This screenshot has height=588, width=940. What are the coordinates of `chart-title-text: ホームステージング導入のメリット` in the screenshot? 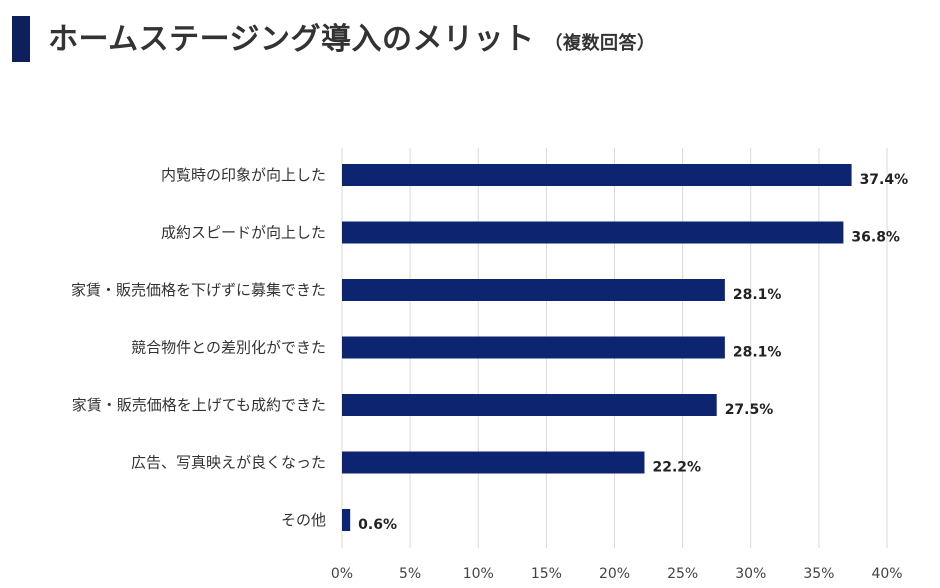 It's located at (291, 39).